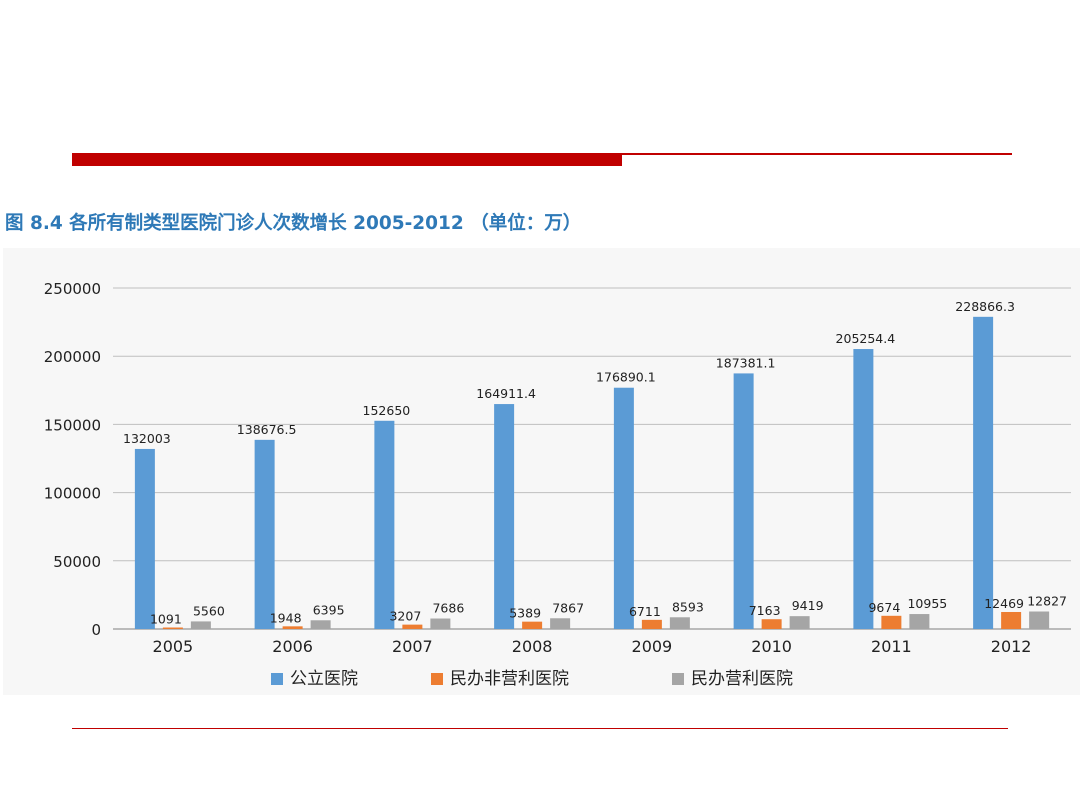 The width and height of the screenshot is (1080, 810). Describe the element at coordinates (626, 377) in the screenshot. I see `data-label: 176890.1` at that location.